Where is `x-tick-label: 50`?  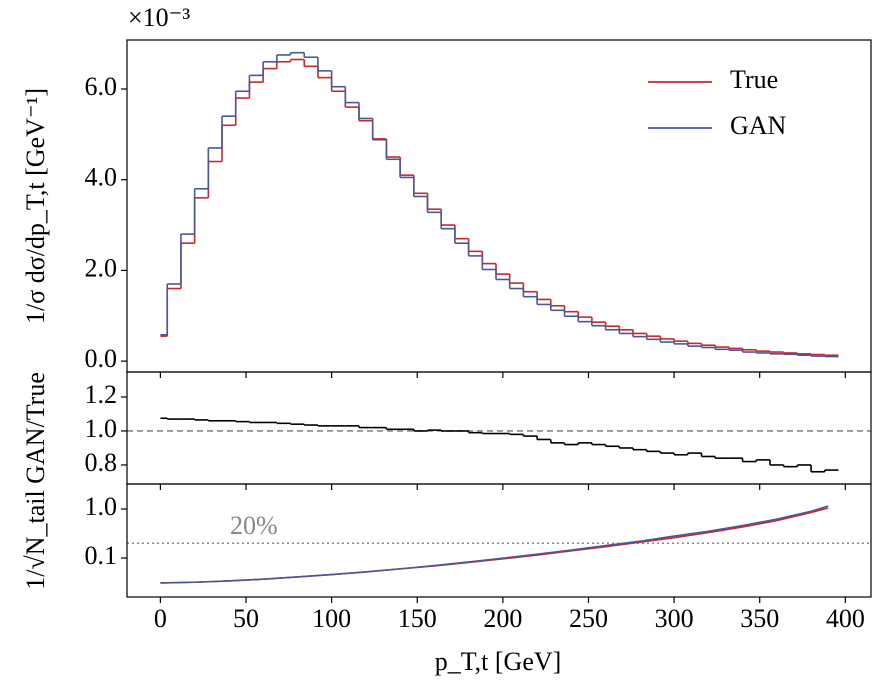 x-tick-label: 50 is located at coordinates (246, 618).